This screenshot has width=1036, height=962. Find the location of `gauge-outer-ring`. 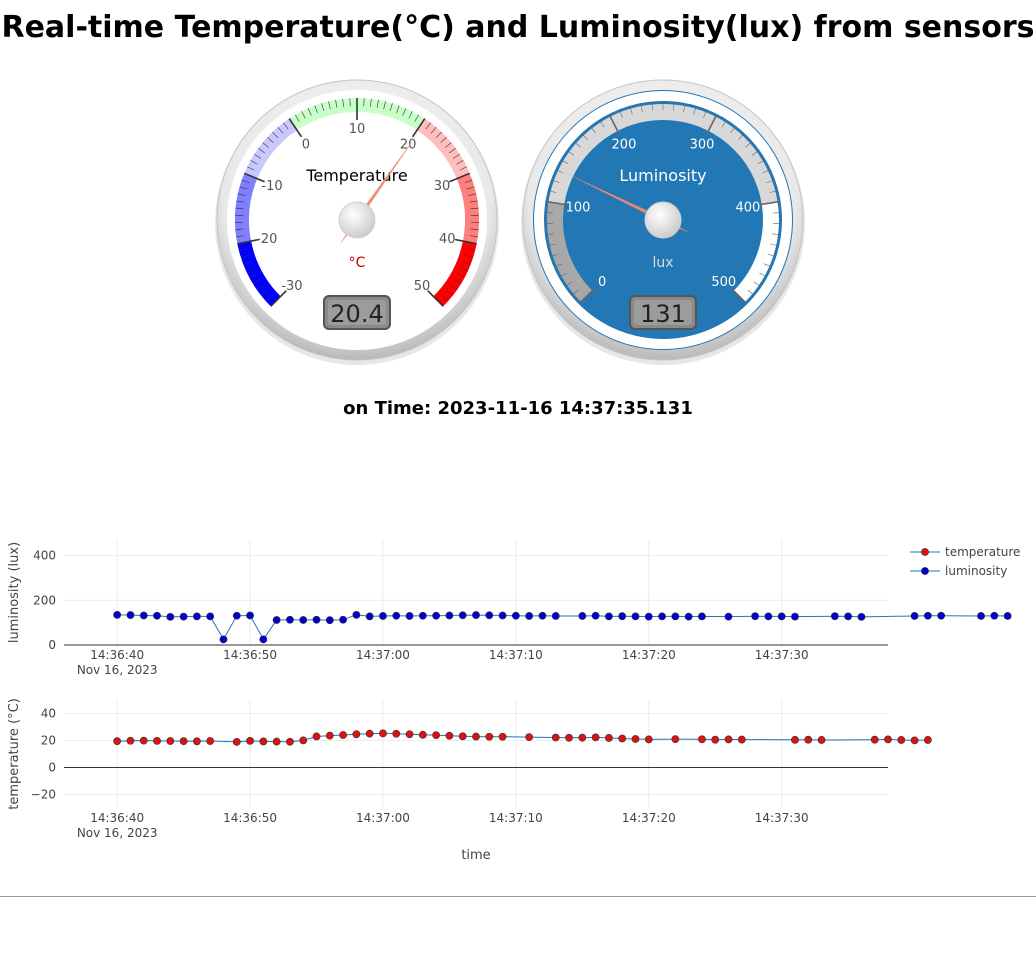

gauge-outer-ring is located at coordinates (663, 220).